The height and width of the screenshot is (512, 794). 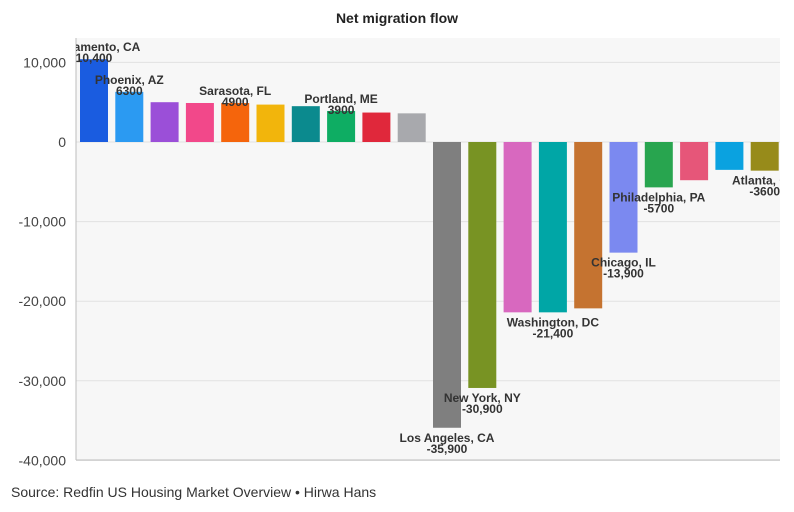 What do you see at coordinates (129, 91) in the screenshot?
I see `value-label: 6300` at bounding box center [129, 91].